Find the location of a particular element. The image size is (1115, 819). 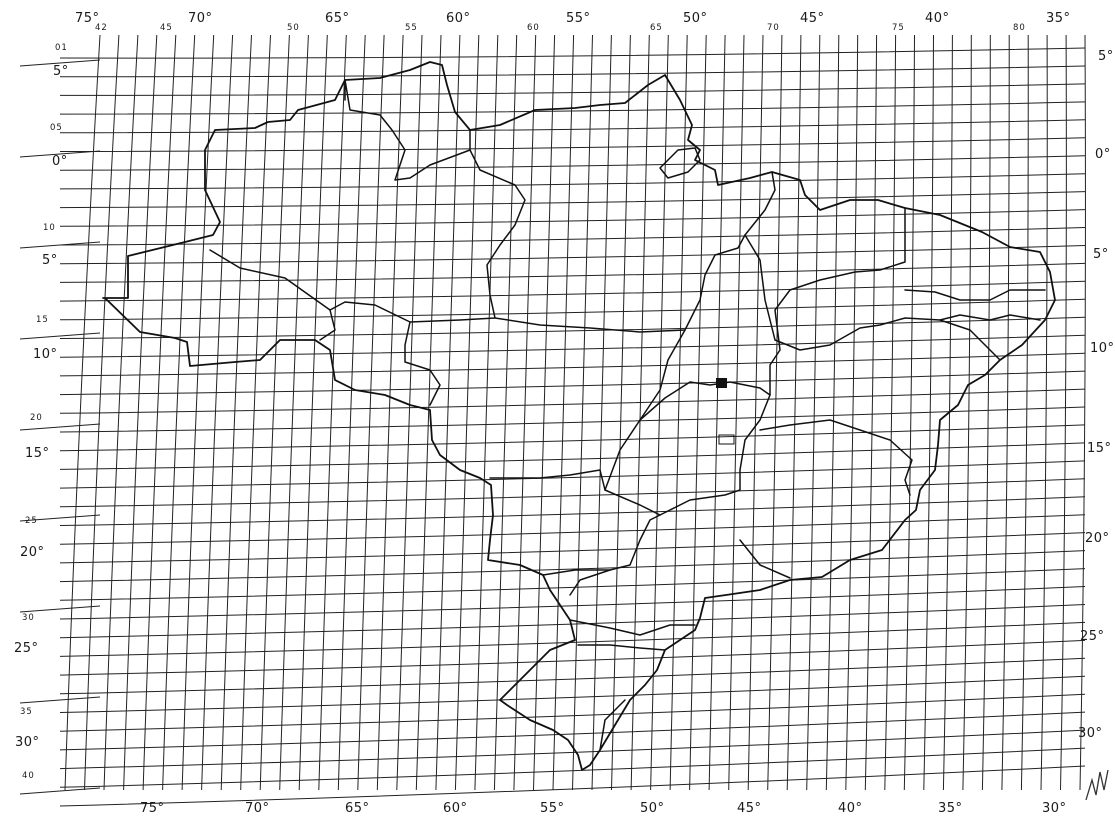

top-longitude-label: 40° is located at coordinates (937, 18).